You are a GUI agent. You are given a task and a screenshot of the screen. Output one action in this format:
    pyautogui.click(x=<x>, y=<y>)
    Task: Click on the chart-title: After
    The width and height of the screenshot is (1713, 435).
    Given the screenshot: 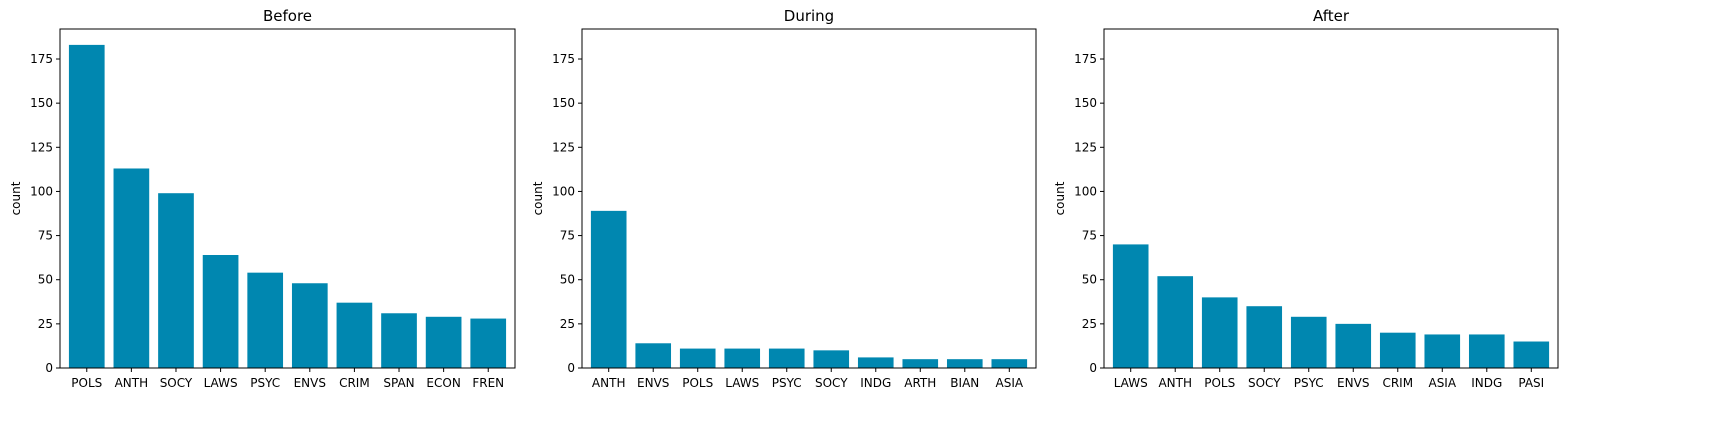 What is the action you would take?
    pyautogui.click(x=1331, y=16)
    